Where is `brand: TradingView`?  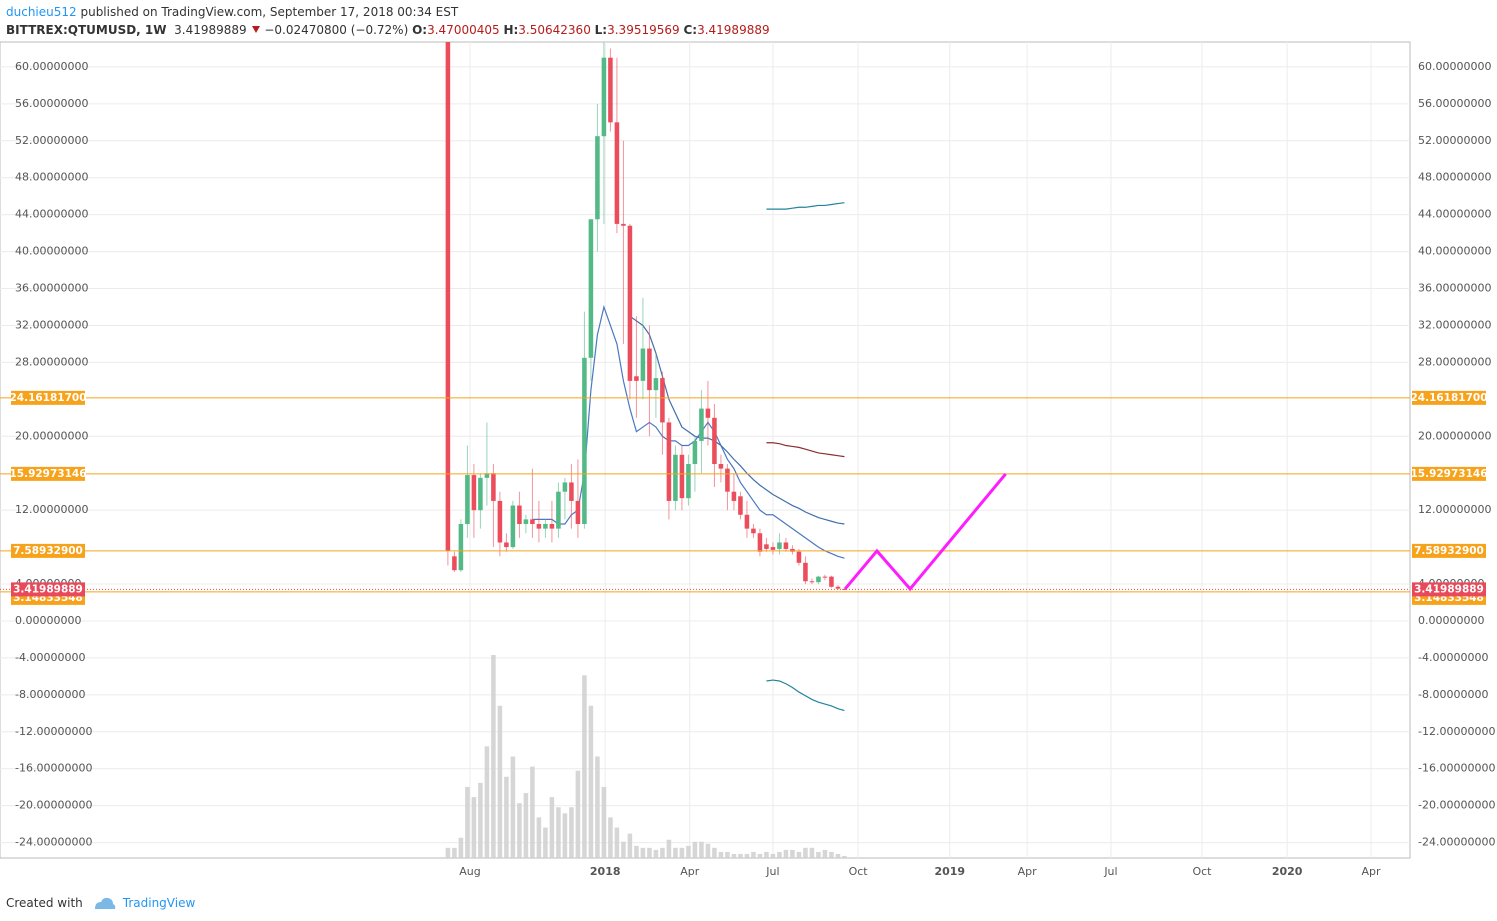
brand: TradingView is located at coordinates (159, 903).